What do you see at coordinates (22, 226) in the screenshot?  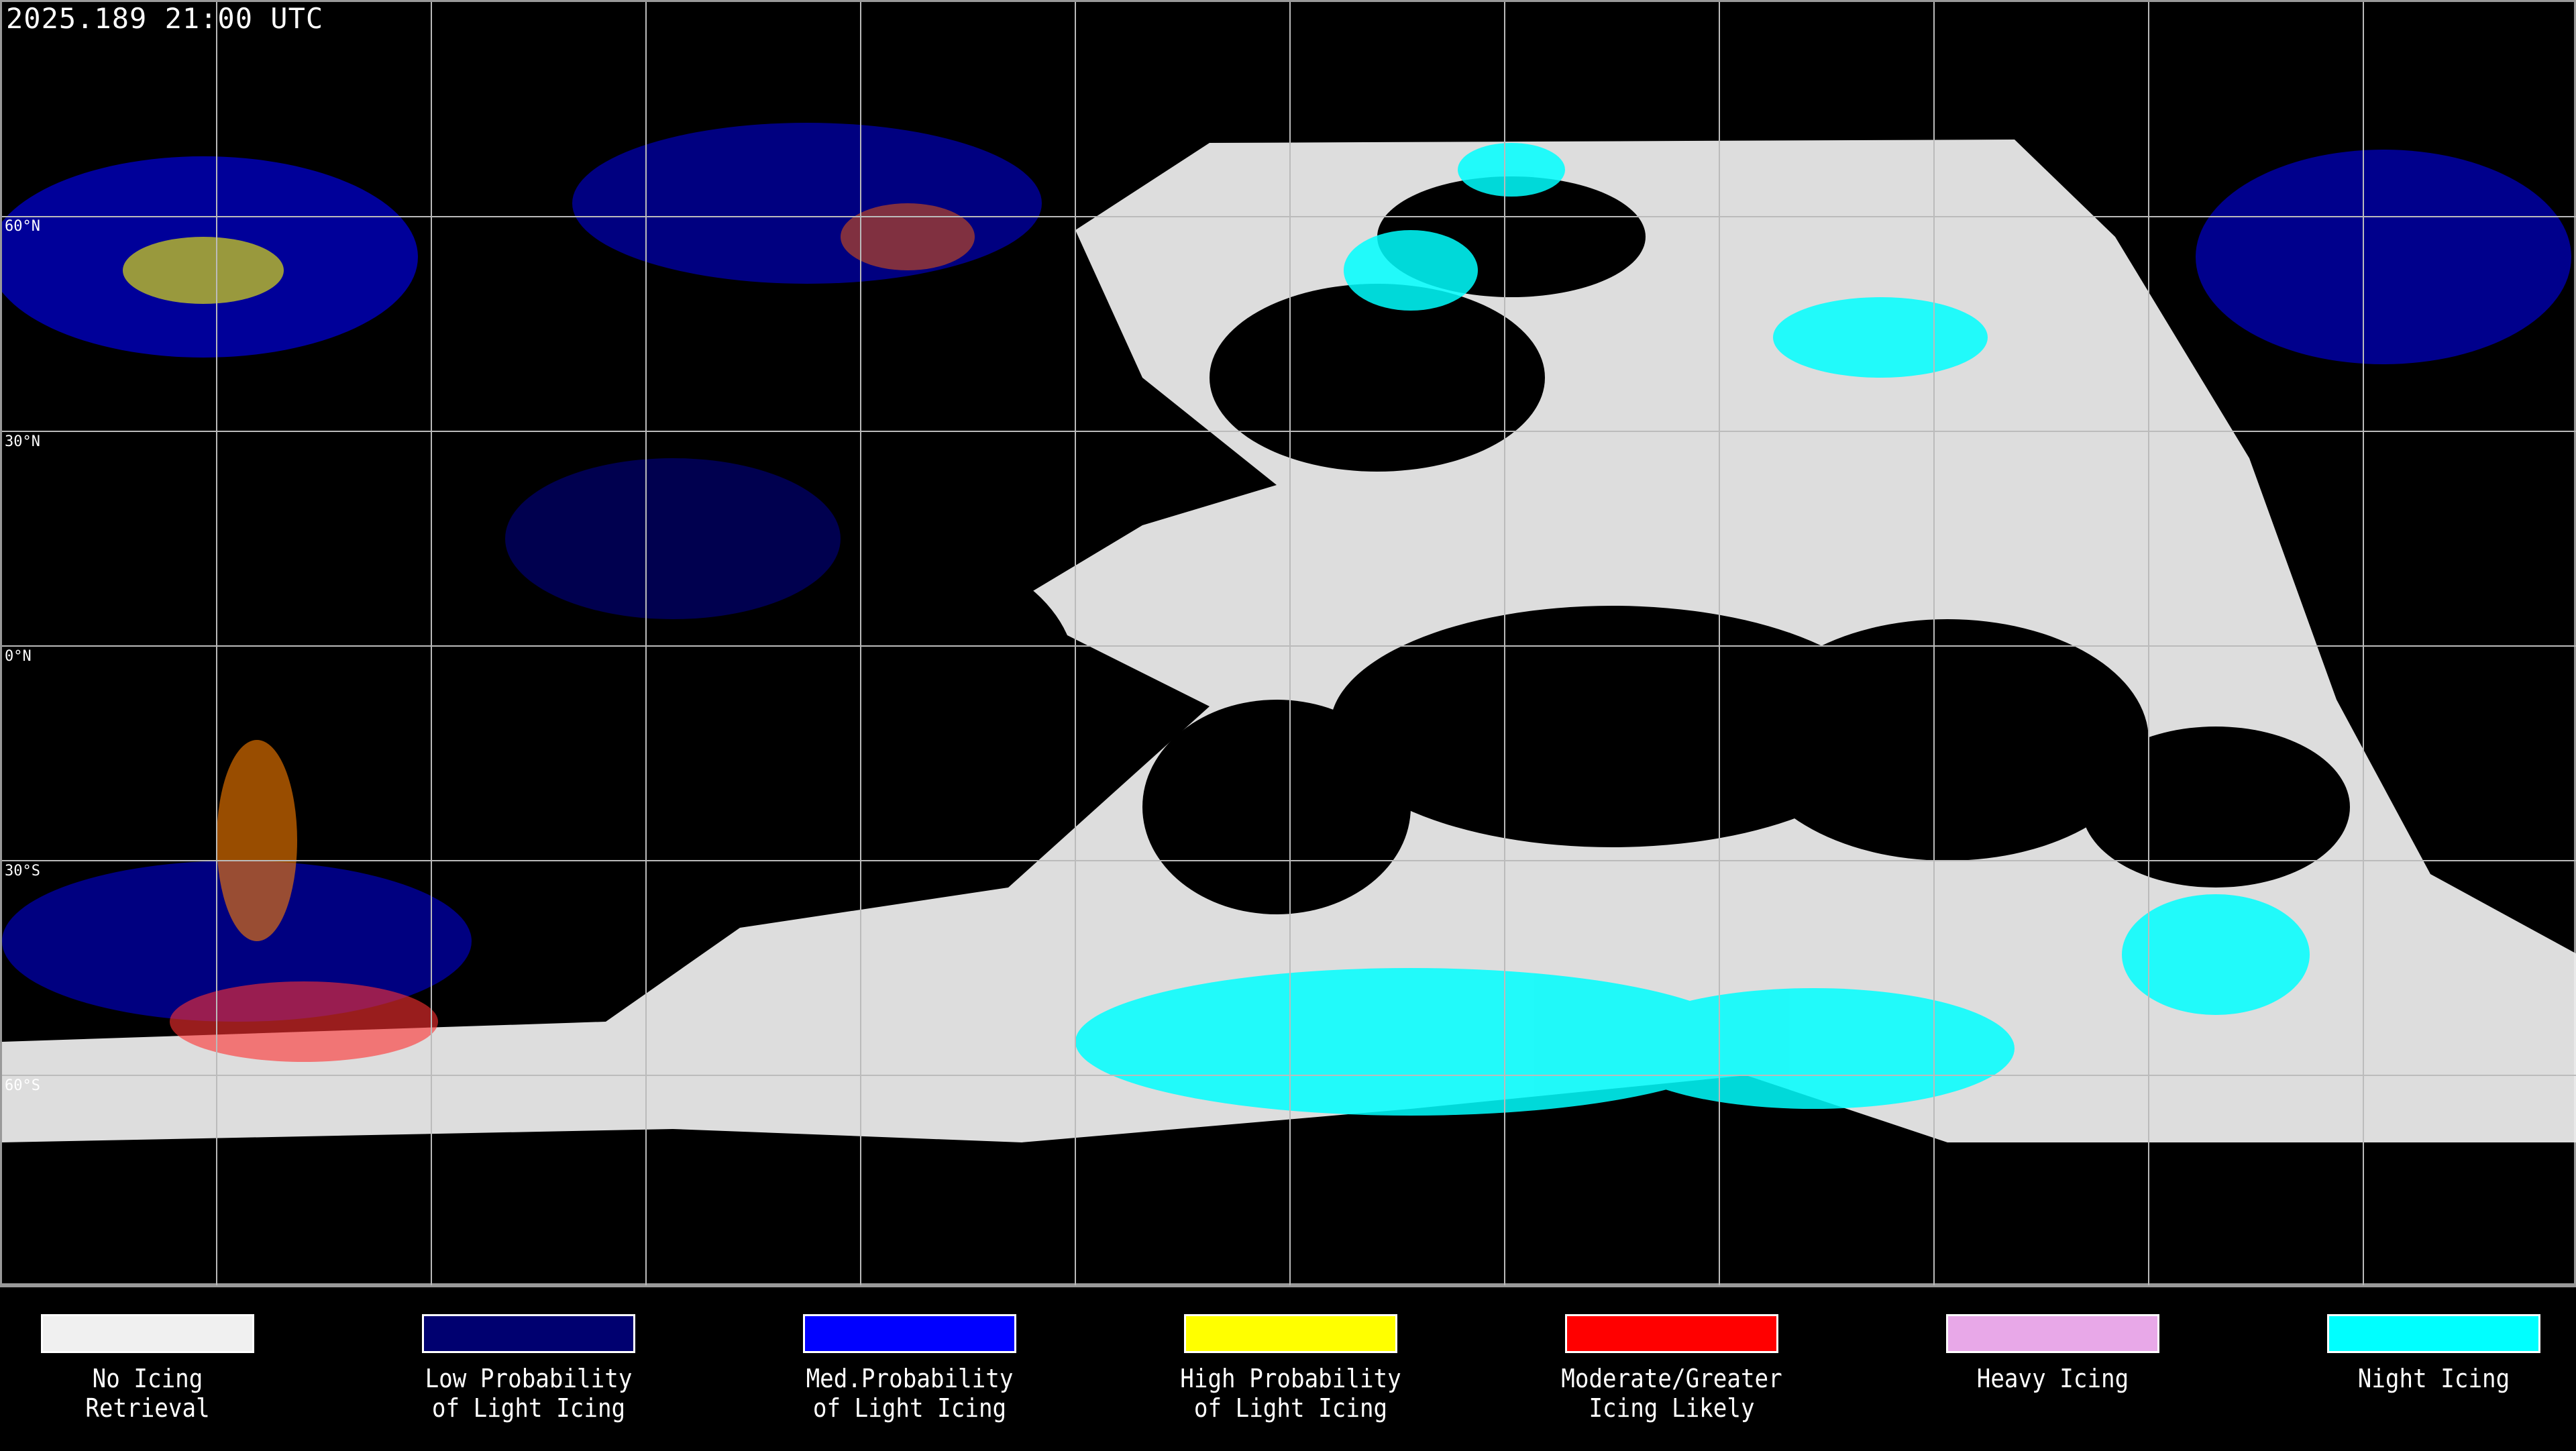 I see `lat-label-60n: 60°N` at bounding box center [22, 226].